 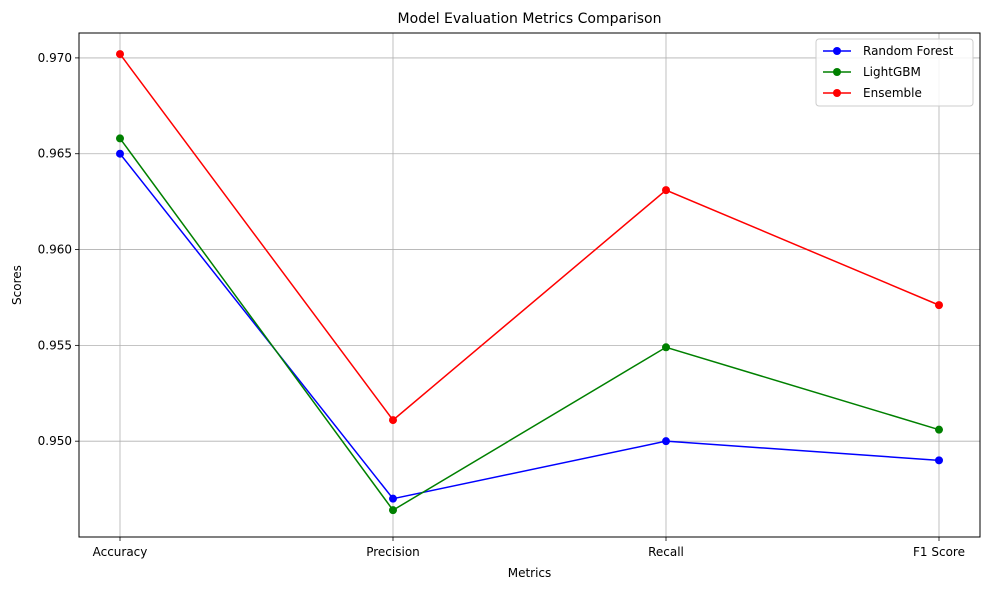 What do you see at coordinates (55, 154) in the screenshot?
I see `y-tick-label: 0.965` at bounding box center [55, 154].